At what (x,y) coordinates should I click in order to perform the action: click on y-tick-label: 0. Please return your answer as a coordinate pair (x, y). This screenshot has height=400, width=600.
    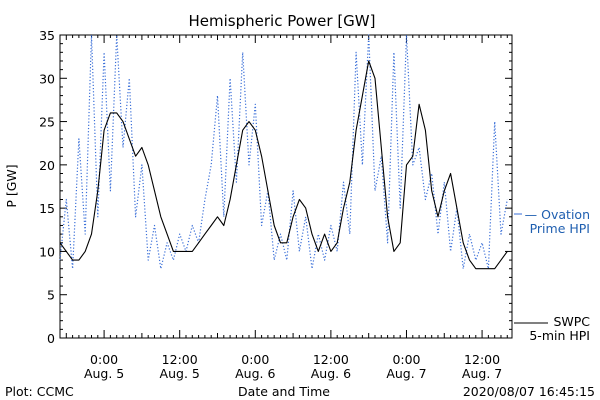
    Looking at the image, I should click on (51, 338).